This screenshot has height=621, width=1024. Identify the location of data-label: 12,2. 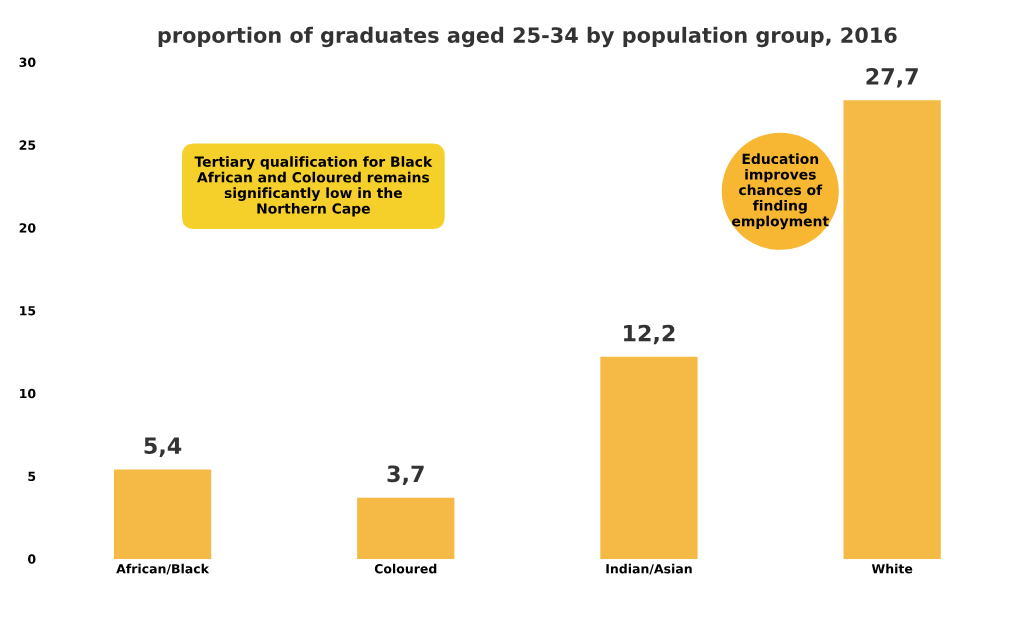
(649, 334).